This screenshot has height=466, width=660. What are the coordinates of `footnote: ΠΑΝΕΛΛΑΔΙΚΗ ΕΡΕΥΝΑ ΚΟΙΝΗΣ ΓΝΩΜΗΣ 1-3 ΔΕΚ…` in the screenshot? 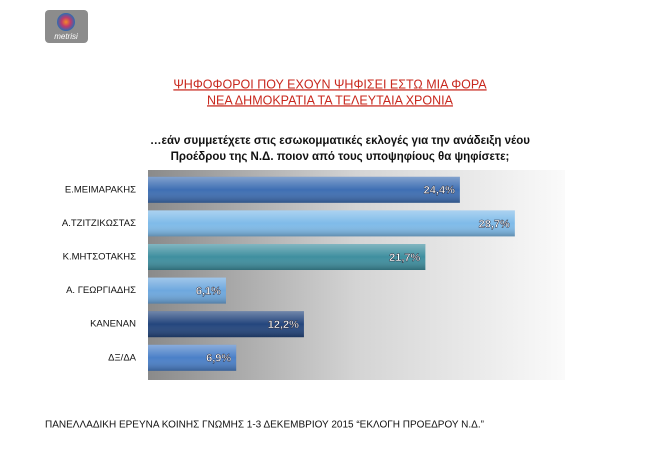 It's located at (264, 425).